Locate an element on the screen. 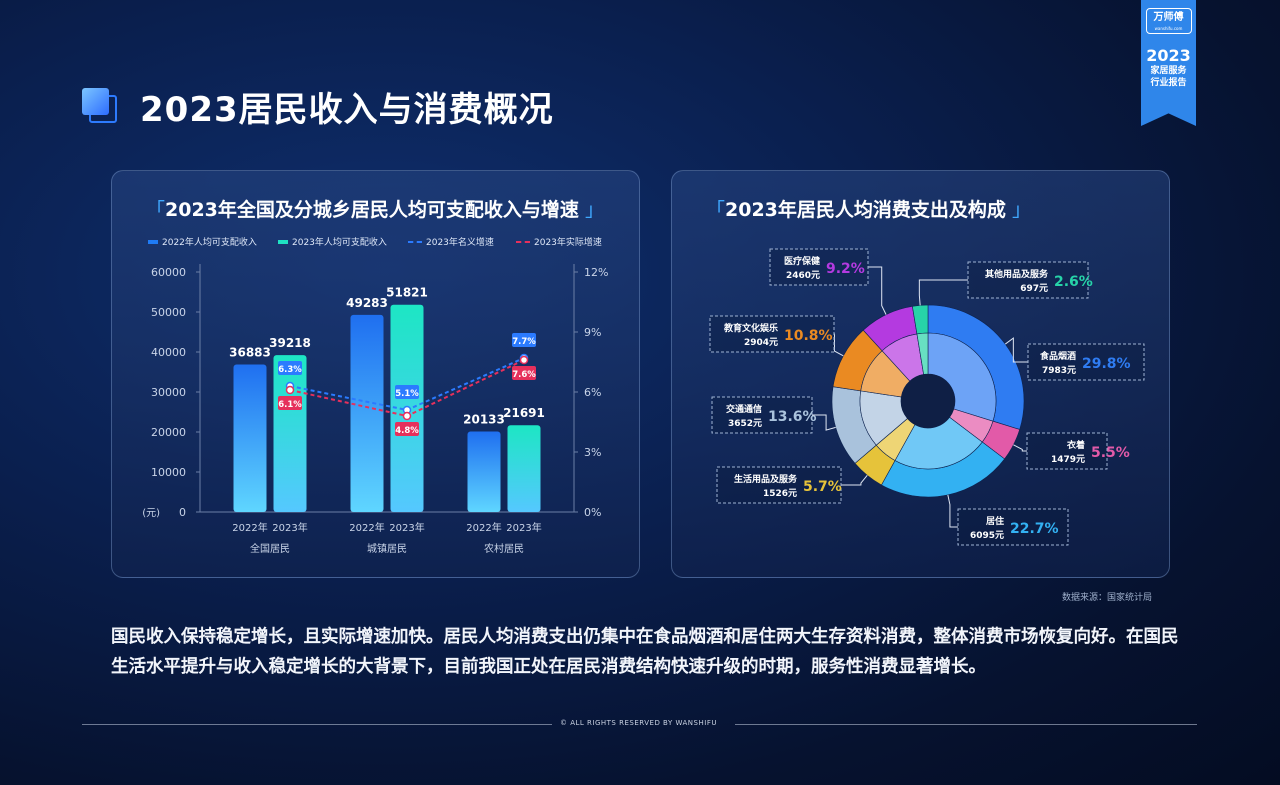 This screenshot has height=785, width=1280. footer-copyright: © ALL RIGHTS RESERVED BY WANSHIFU is located at coordinates (638, 723).